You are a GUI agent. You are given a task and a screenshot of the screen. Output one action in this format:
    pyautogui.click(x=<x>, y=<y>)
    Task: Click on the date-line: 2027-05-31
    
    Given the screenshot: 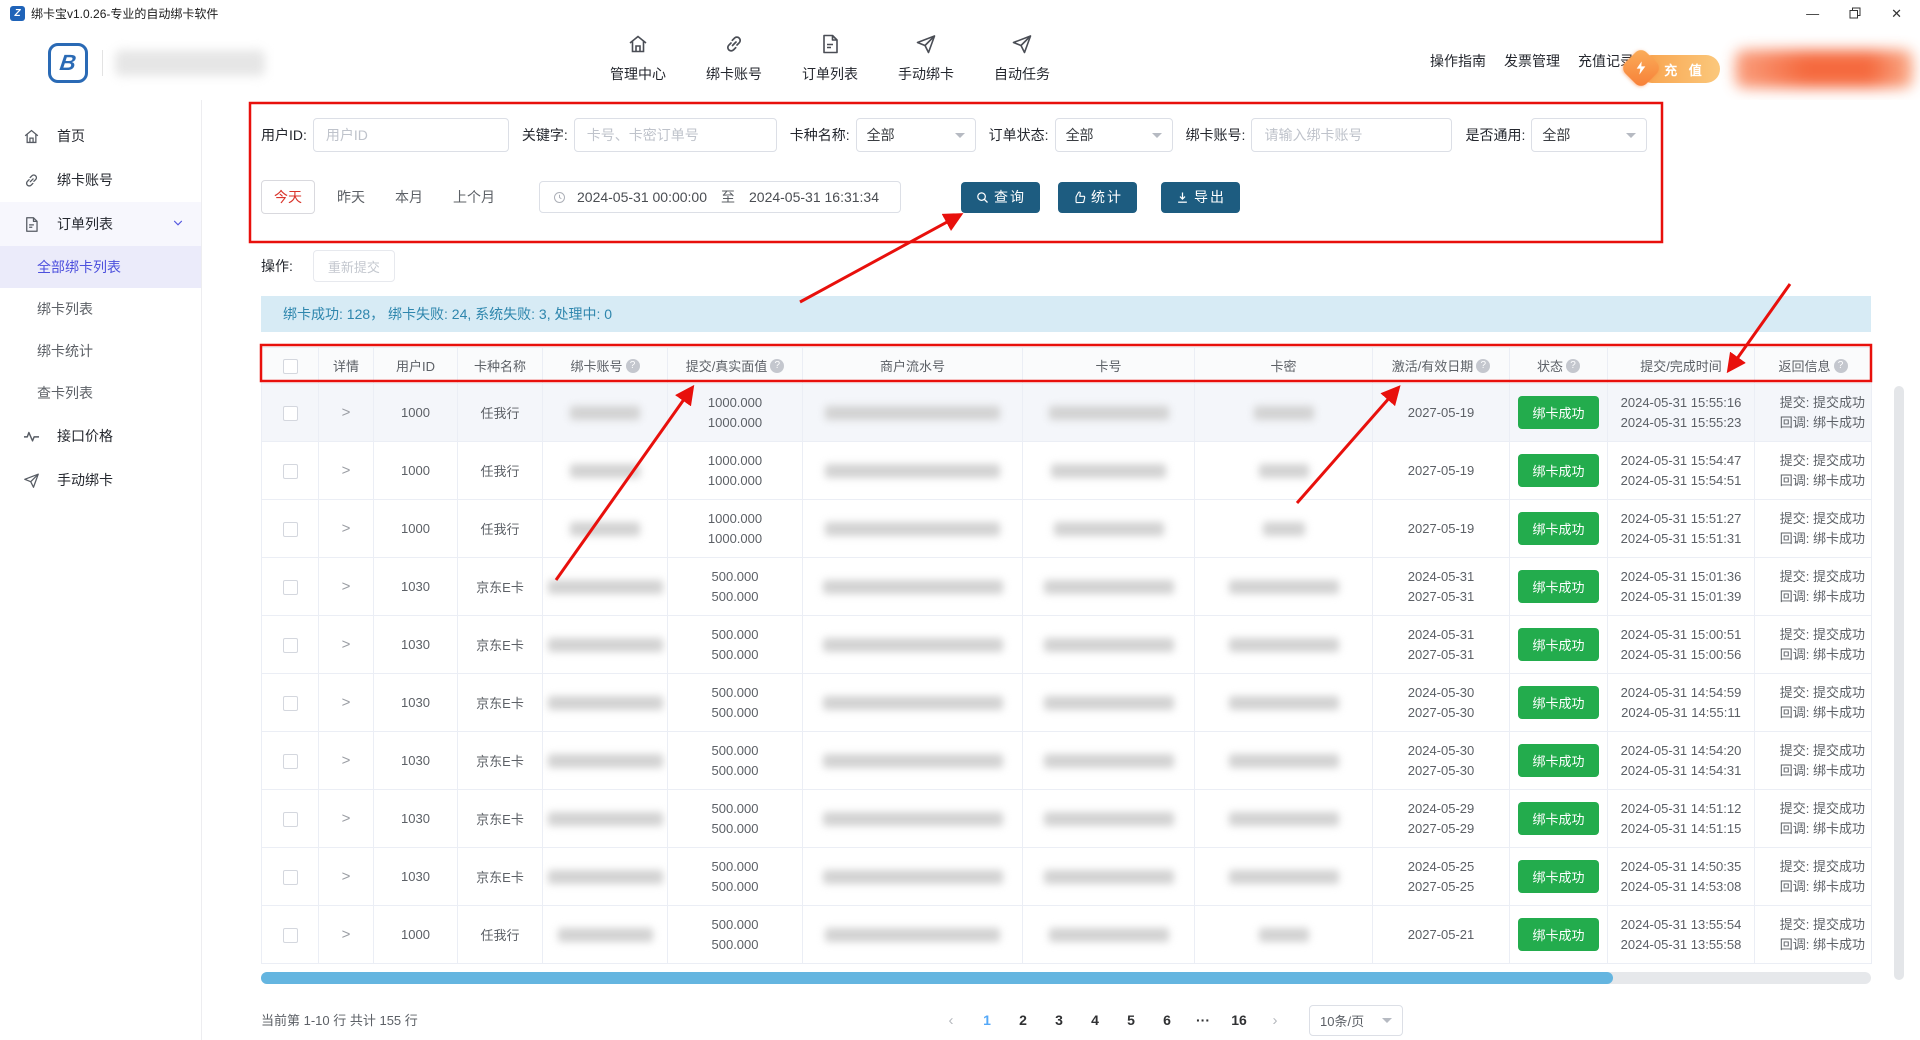 What is the action you would take?
    pyautogui.click(x=1441, y=596)
    